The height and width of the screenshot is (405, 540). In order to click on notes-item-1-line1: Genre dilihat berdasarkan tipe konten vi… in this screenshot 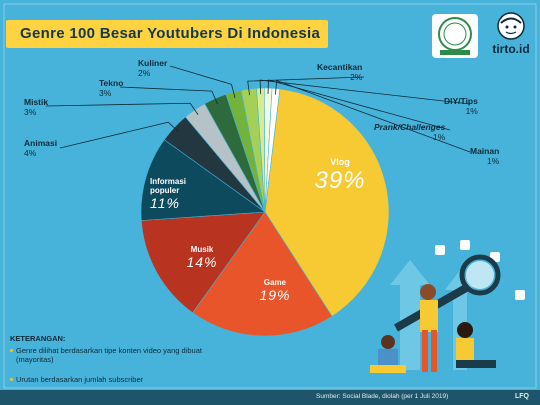, I will do `click(109, 350)`.